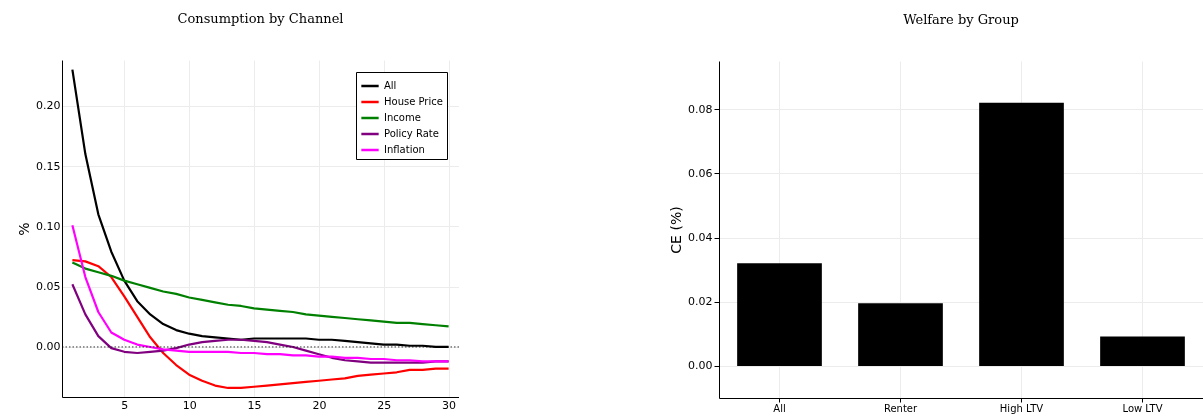  What do you see at coordinates (189, 405) in the screenshot?
I see `x-tick-label: 10` at bounding box center [189, 405].